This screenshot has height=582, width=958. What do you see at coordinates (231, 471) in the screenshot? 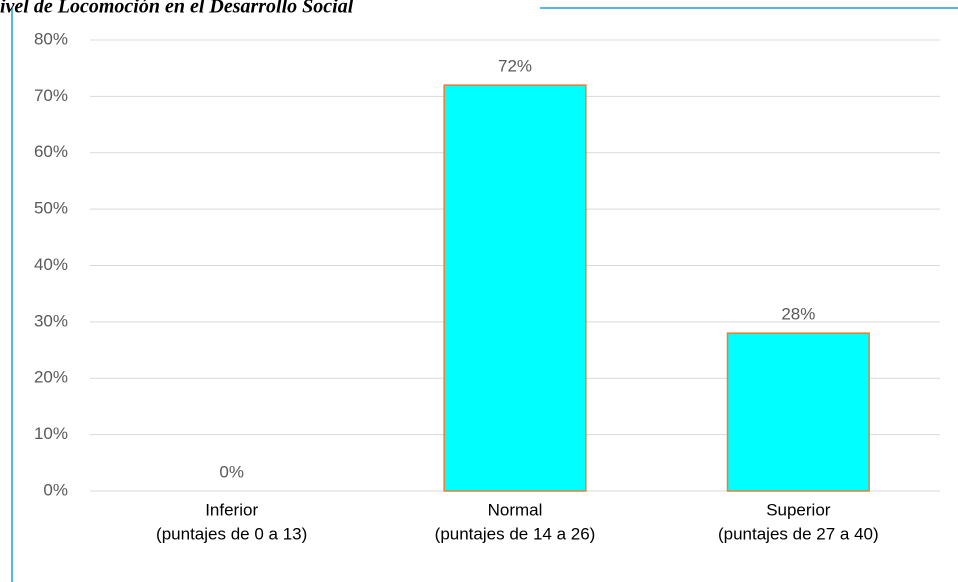
I see `value-label: 0%` at bounding box center [231, 471].